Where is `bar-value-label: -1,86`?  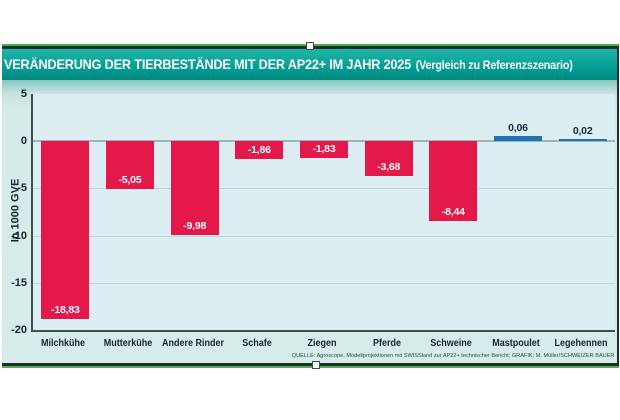 bar-value-label: -1,86 is located at coordinates (259, 149).